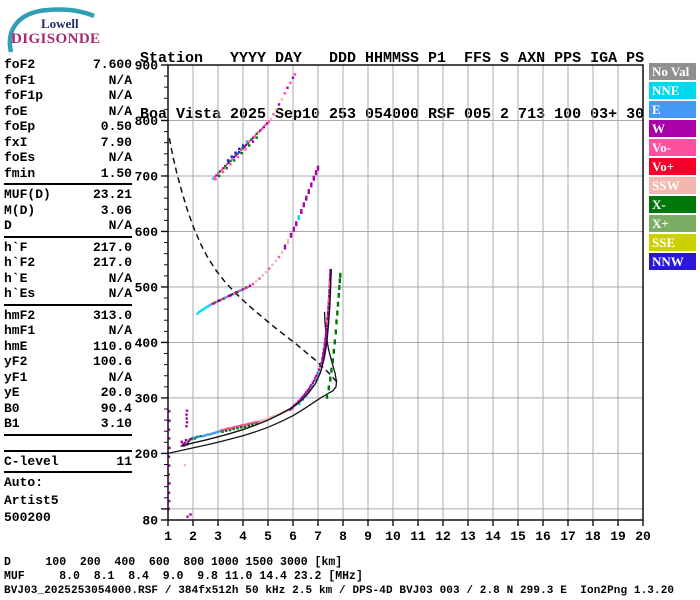  I want to click on param-row: yE 20.0, so click(68, 393).